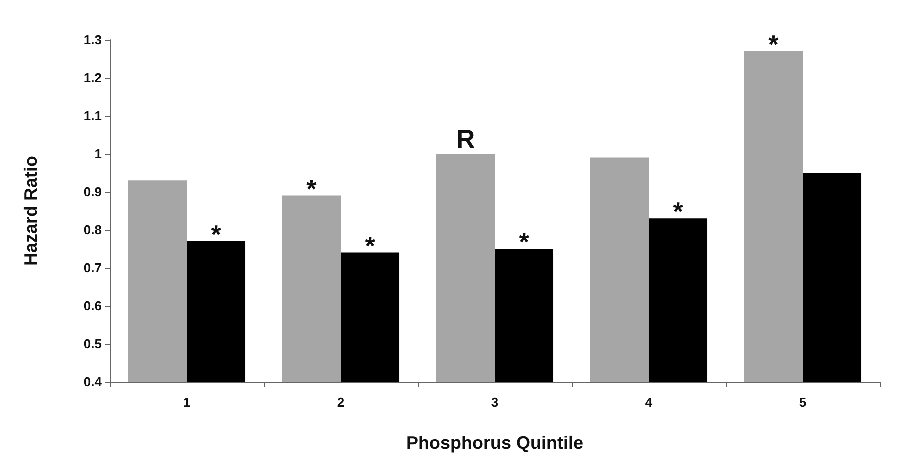  Describe the element at coordinates (93, 268) in the screenshot. I see `y-tick-label: 0.7` at that location.